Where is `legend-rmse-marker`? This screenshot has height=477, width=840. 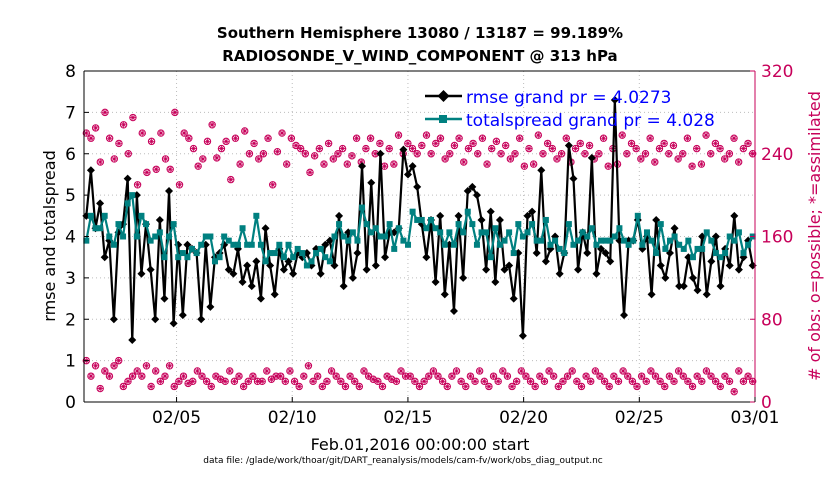
legend-rmse-marker is located at coordinates (443, 96).